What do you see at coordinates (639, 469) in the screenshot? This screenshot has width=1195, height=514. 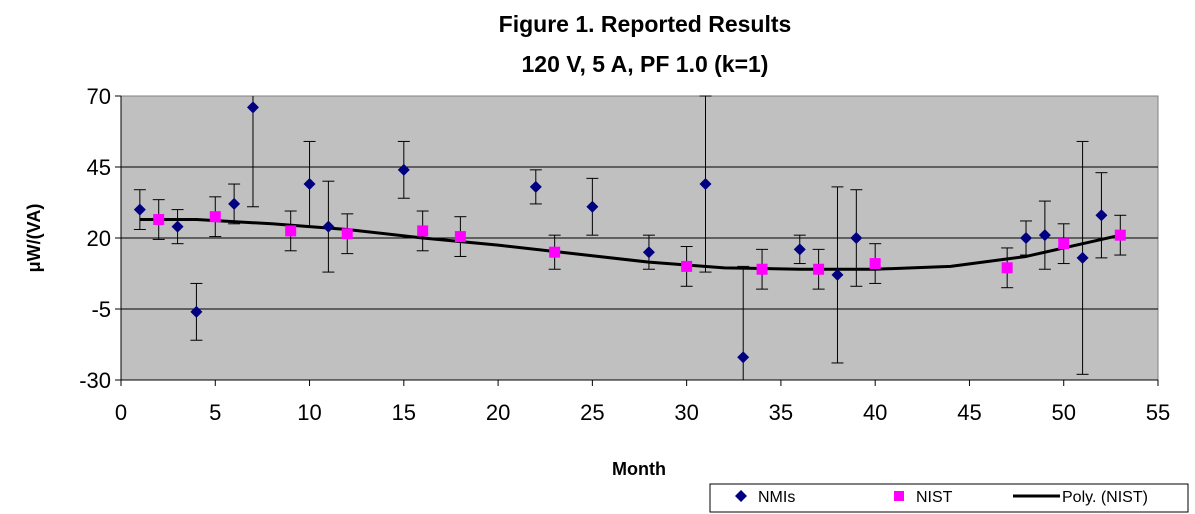 I see `x-axis-label: Month` at bounding box center [639, 469].